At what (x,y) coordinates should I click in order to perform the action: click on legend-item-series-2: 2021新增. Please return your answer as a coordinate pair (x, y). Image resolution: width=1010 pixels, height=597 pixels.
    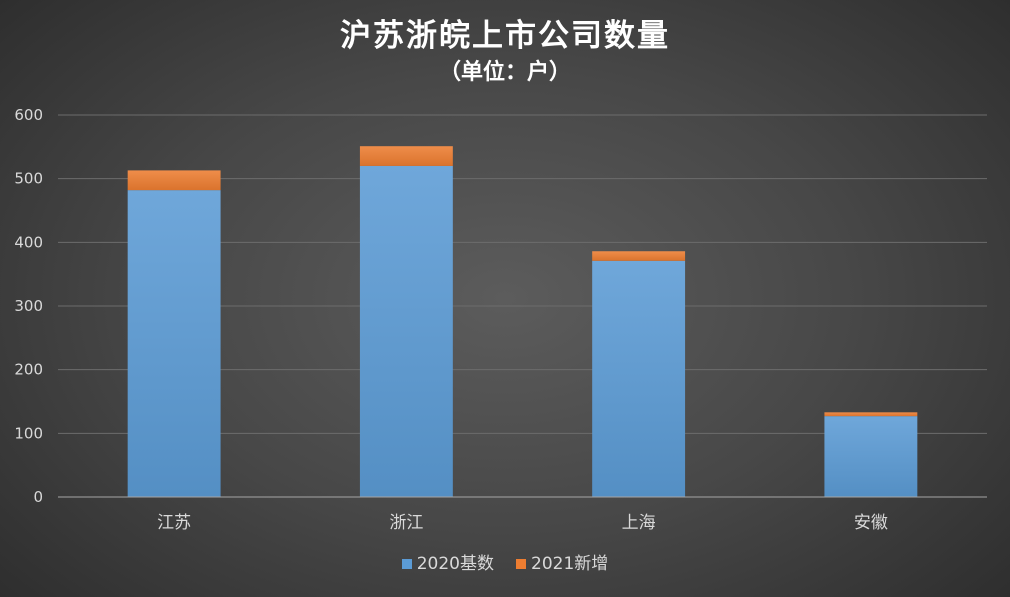
    Looking at the image, I should click on (562, 564).